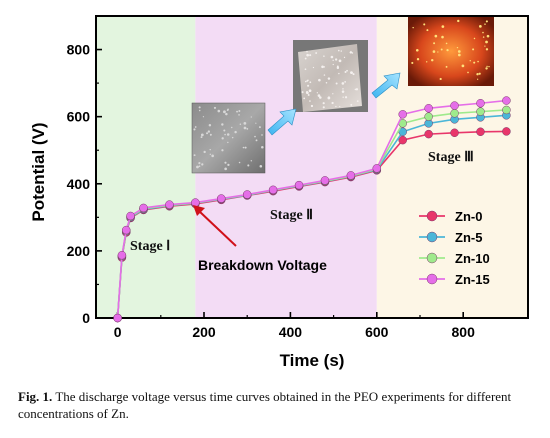 The image size is (550, 438). Describe the element at coordinates (454, 258) in the screenshot. I see `legend-item: Zn-10` at that location.